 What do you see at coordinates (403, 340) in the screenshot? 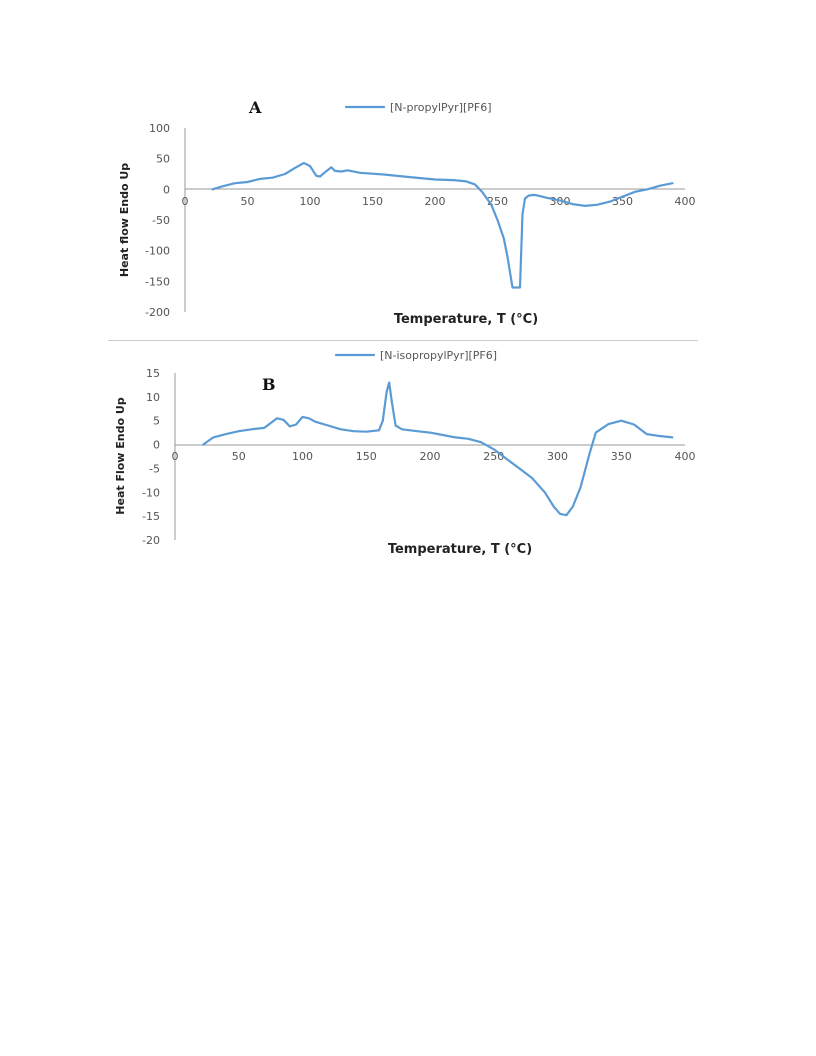
I see `panel-divider` at bounding box center [403, 340].